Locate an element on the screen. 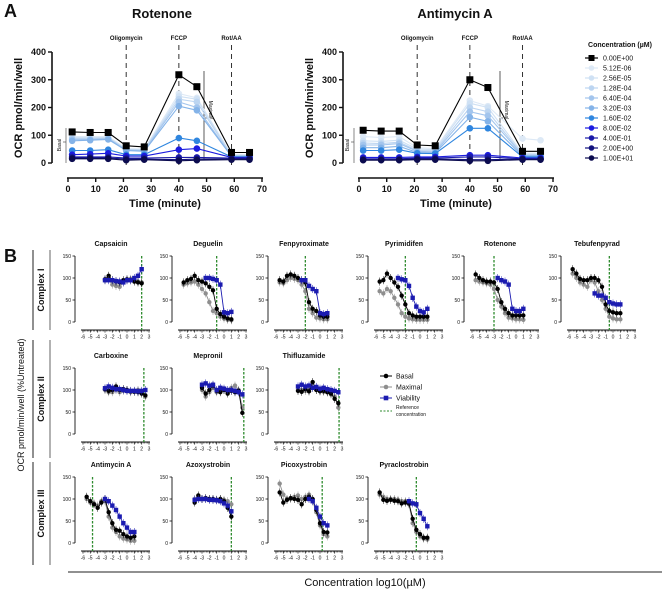 Image resolution: width=662 pixels, height=592 pixels. legend-title: Concentration (µM) is located at coordinates (620, 45).